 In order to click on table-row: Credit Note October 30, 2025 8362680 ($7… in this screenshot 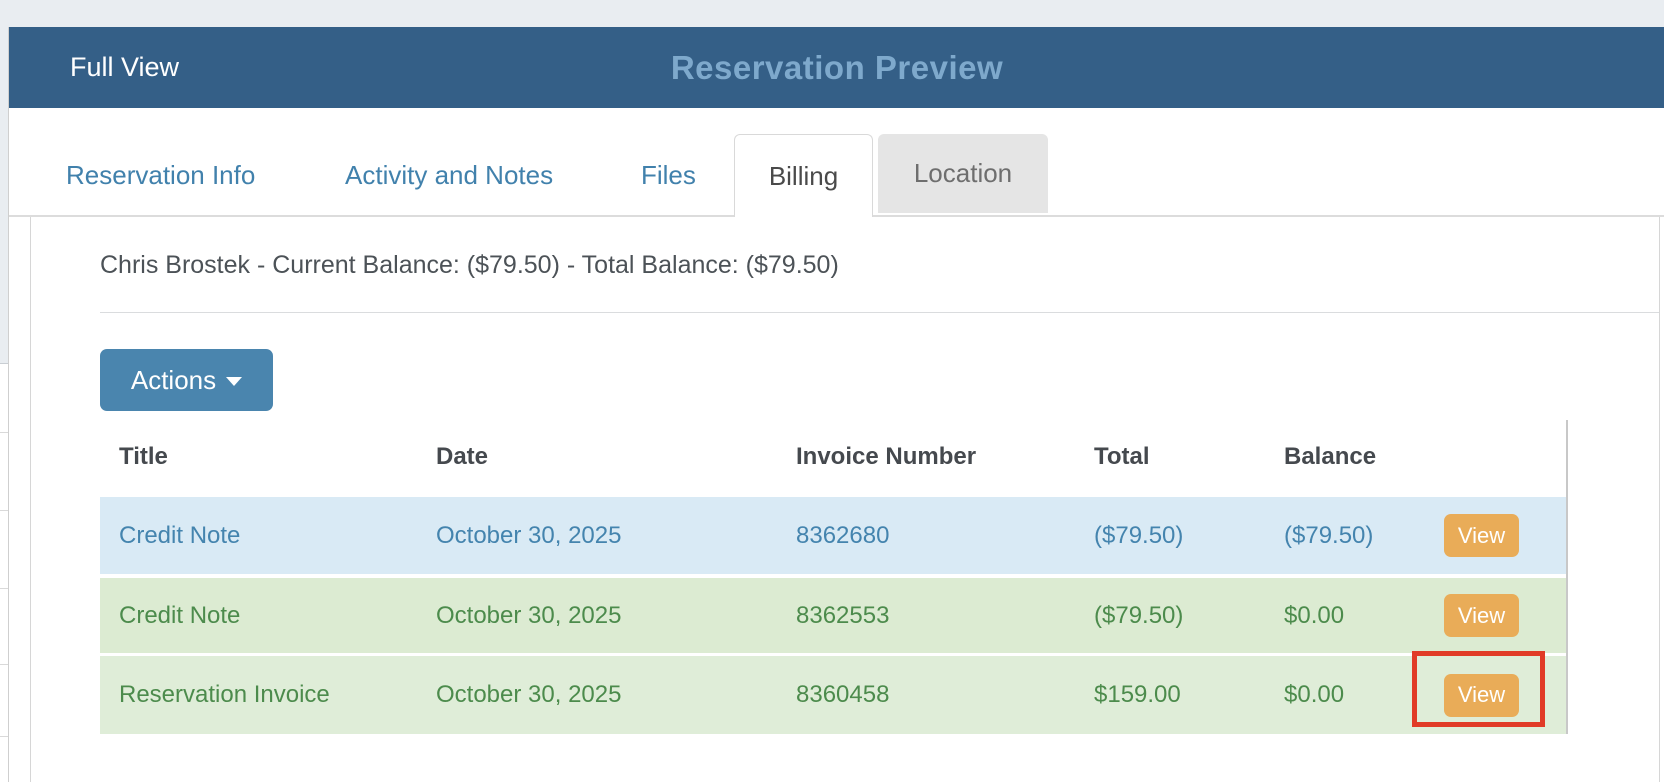, I will do `click(833, 535)`.